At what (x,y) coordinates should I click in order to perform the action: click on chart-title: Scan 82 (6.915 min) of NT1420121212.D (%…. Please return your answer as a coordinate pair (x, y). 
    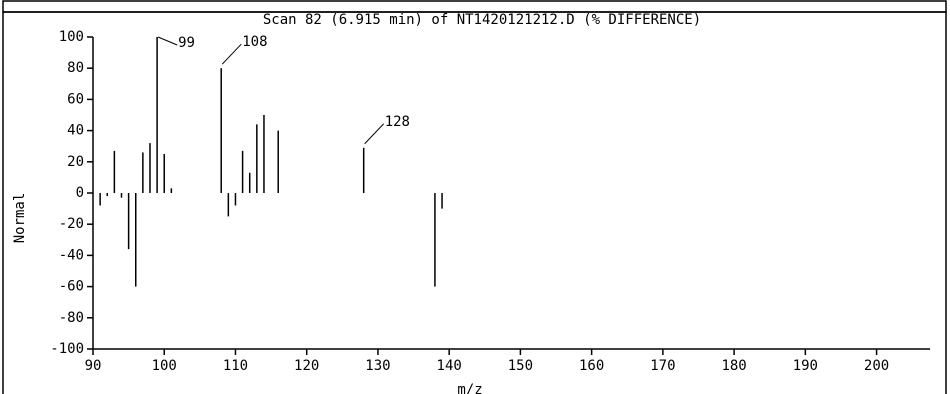
    Looking at the image, I should click on (482, 20).